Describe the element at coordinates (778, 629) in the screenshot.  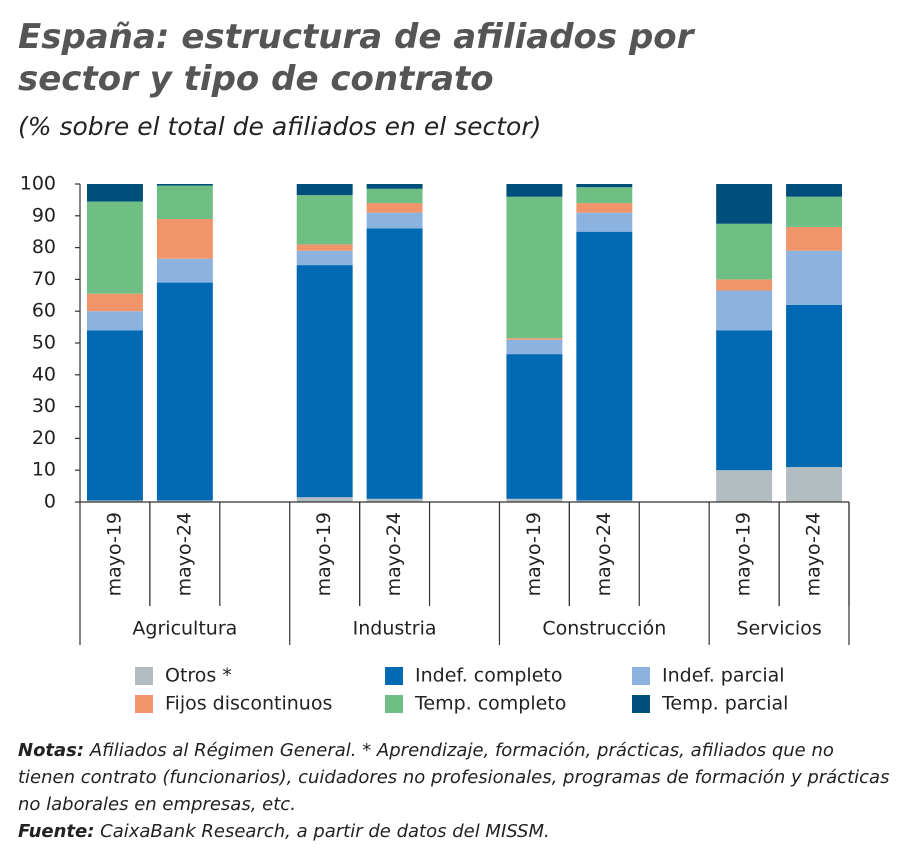
I see `group-label: Servicios` at that location.